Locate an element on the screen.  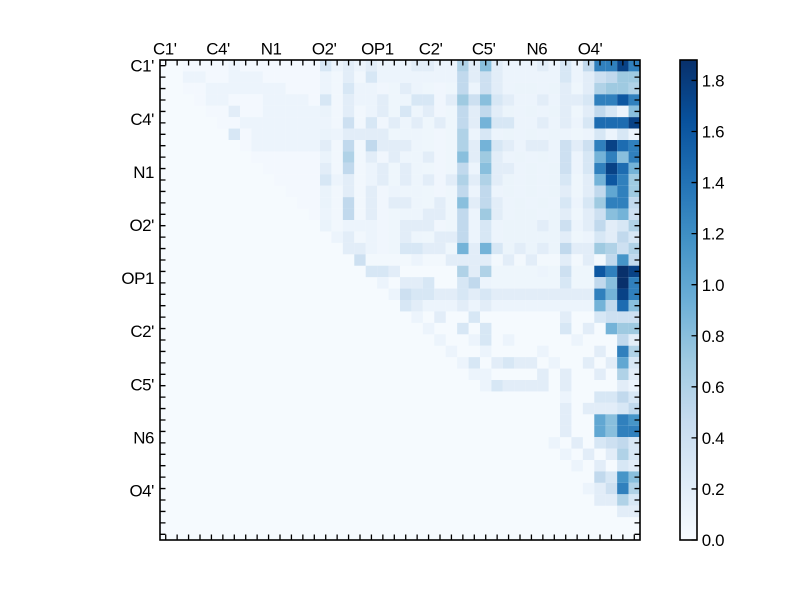
svg-text: 0.4 is located at coordinates (713, 438).